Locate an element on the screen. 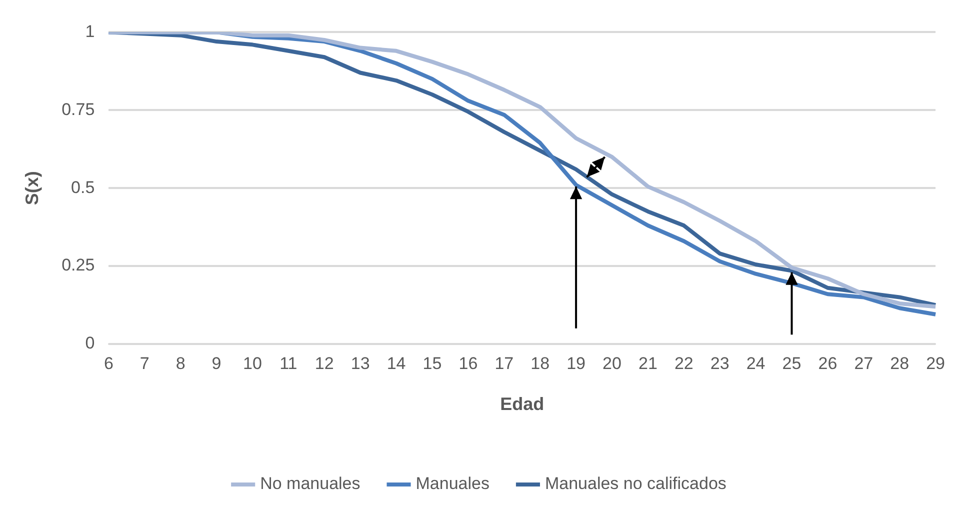 The height and width of the screenshot is (521, 963). x-tick-label: 17 is located at coordinates (504, 363).